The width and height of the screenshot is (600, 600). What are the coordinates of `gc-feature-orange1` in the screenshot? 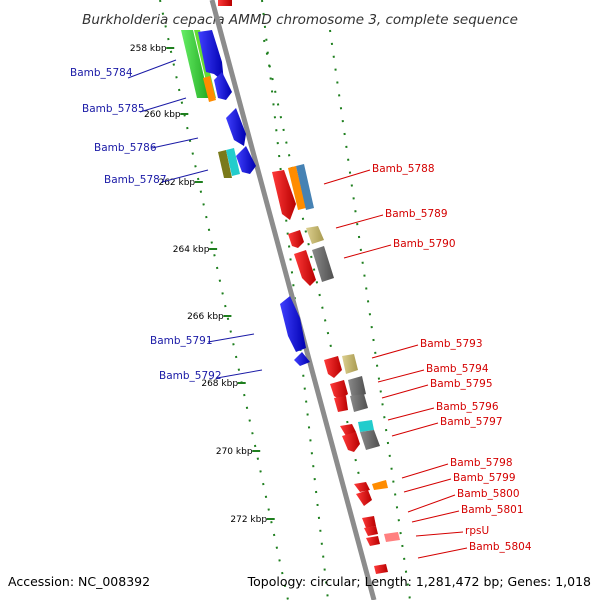 It's located at (209, 89).